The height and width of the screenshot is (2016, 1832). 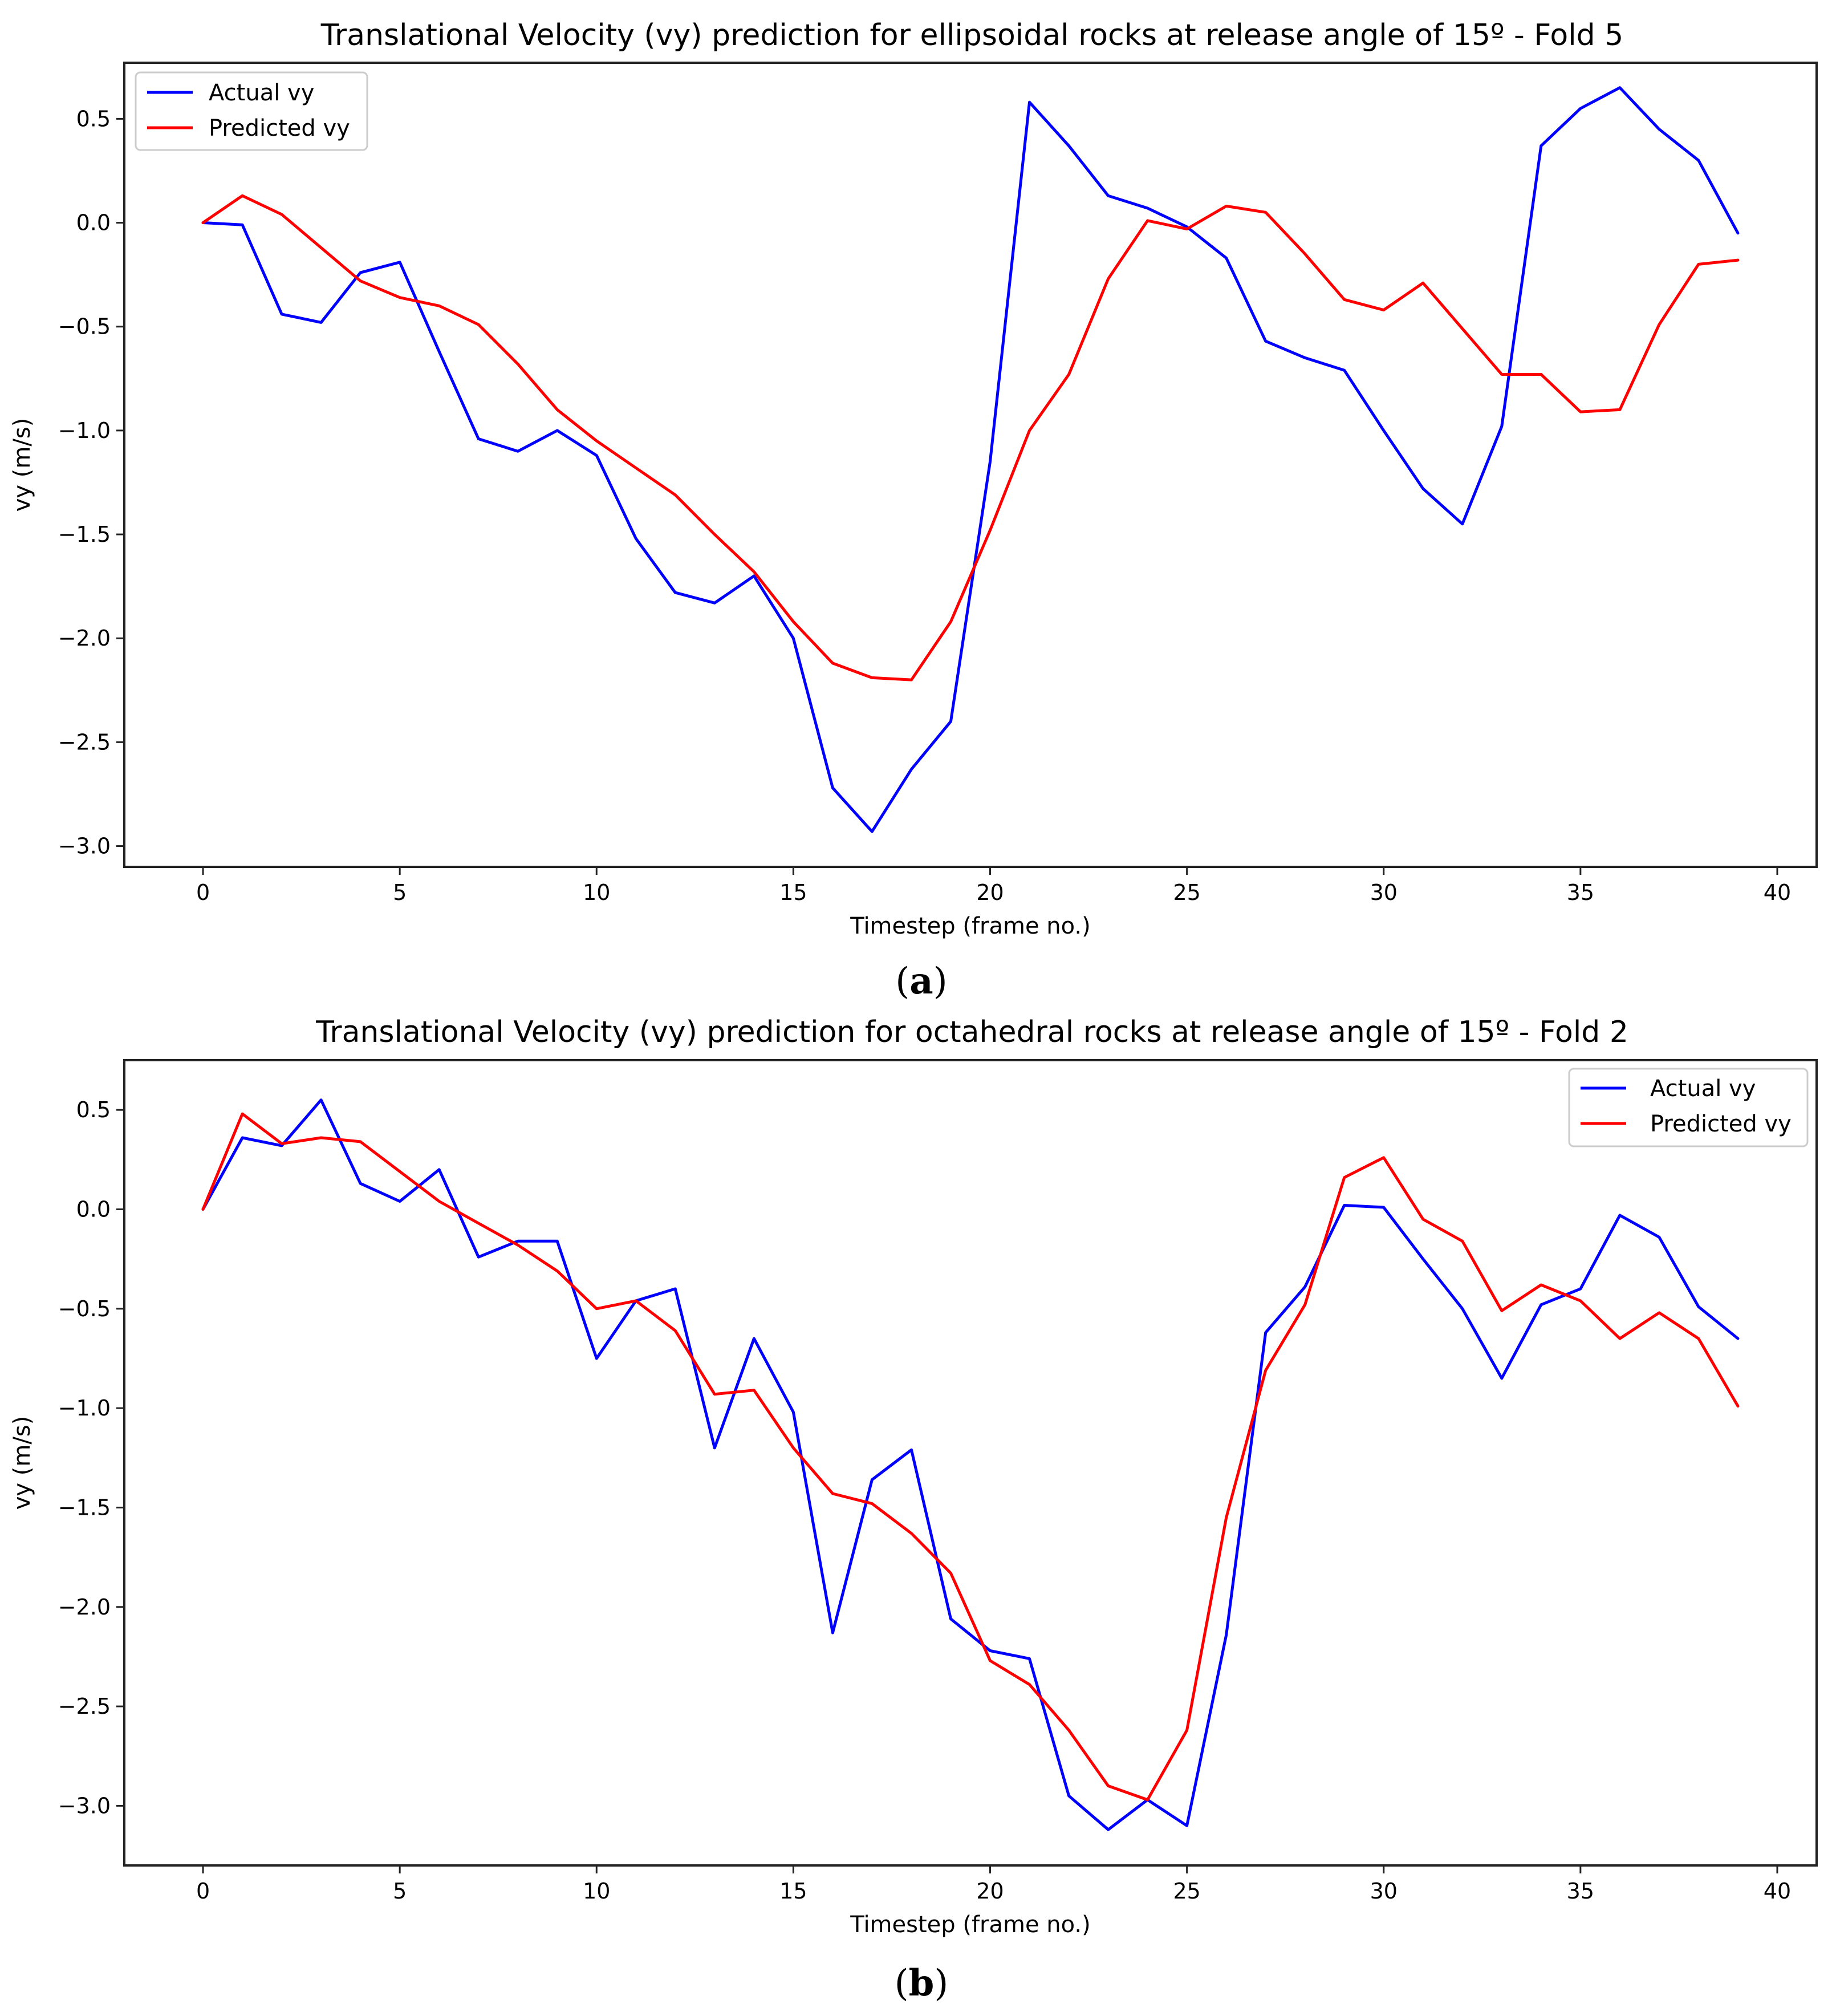 I want to click on panel-letter: a, so click(x=921, y=981).